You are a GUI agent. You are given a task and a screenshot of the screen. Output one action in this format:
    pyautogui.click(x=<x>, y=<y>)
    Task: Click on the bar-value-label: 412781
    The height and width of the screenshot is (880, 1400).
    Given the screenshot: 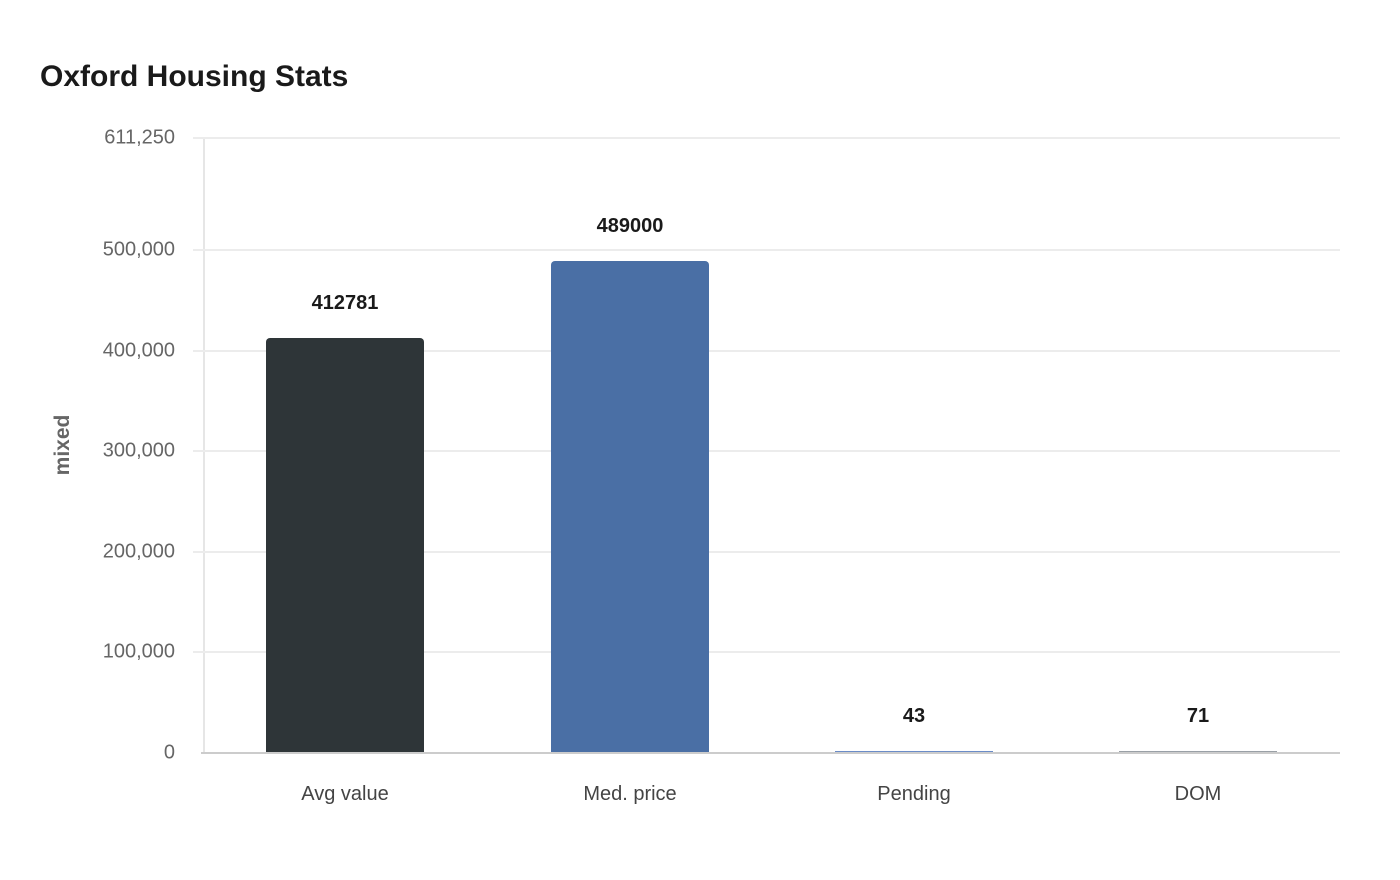 What is the action you would take?
    pyautogui.click(x=345, y=302)
    